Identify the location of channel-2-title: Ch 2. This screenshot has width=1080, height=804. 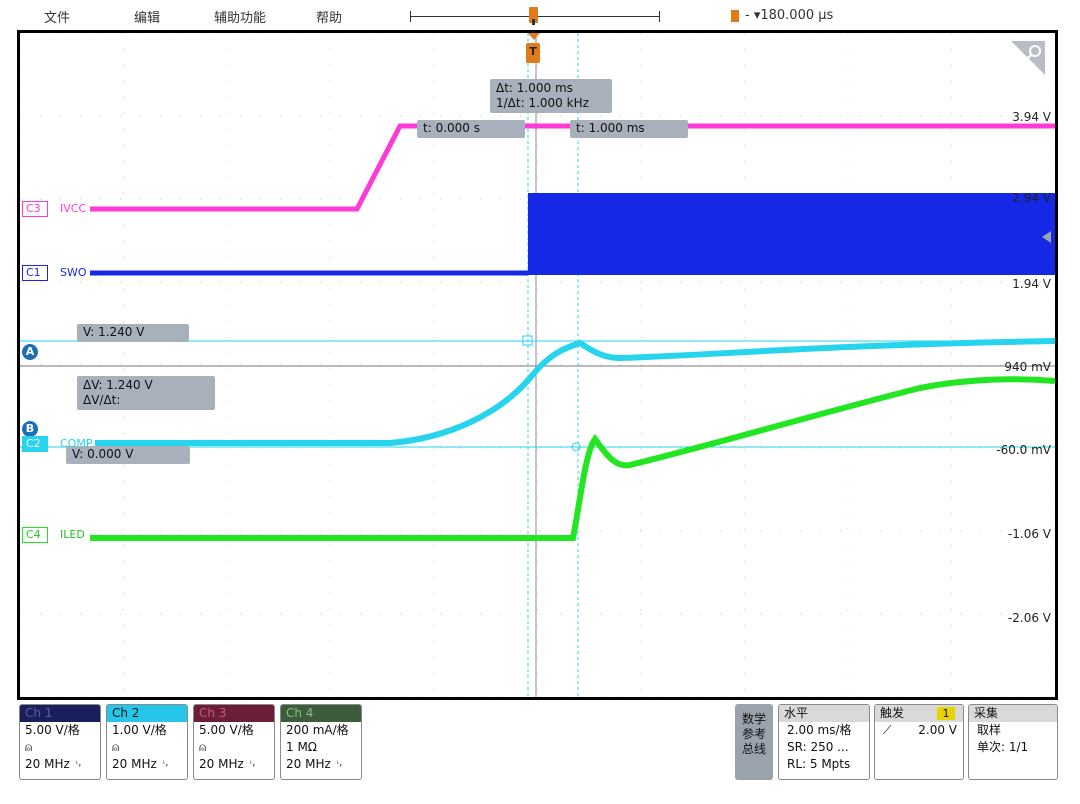
(147, 713).